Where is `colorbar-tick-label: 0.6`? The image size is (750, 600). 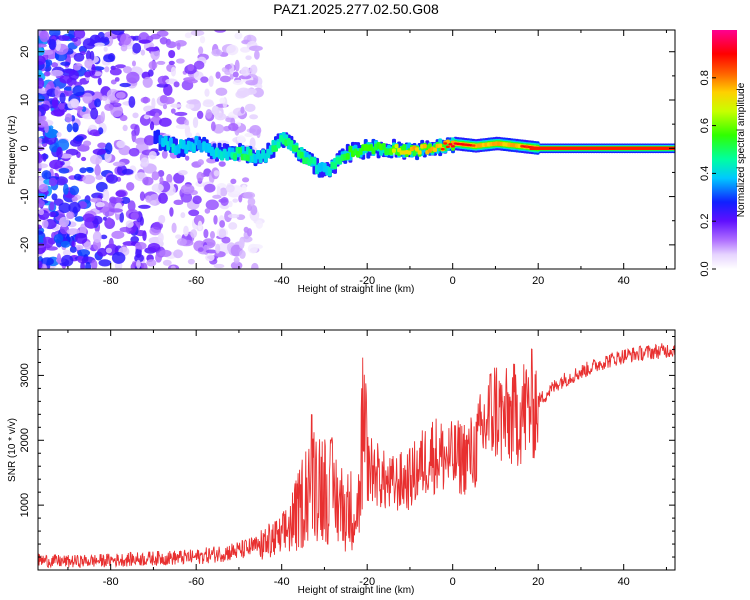 colorbar-tick-label: 0.6 is located at coordinates (705, 125).